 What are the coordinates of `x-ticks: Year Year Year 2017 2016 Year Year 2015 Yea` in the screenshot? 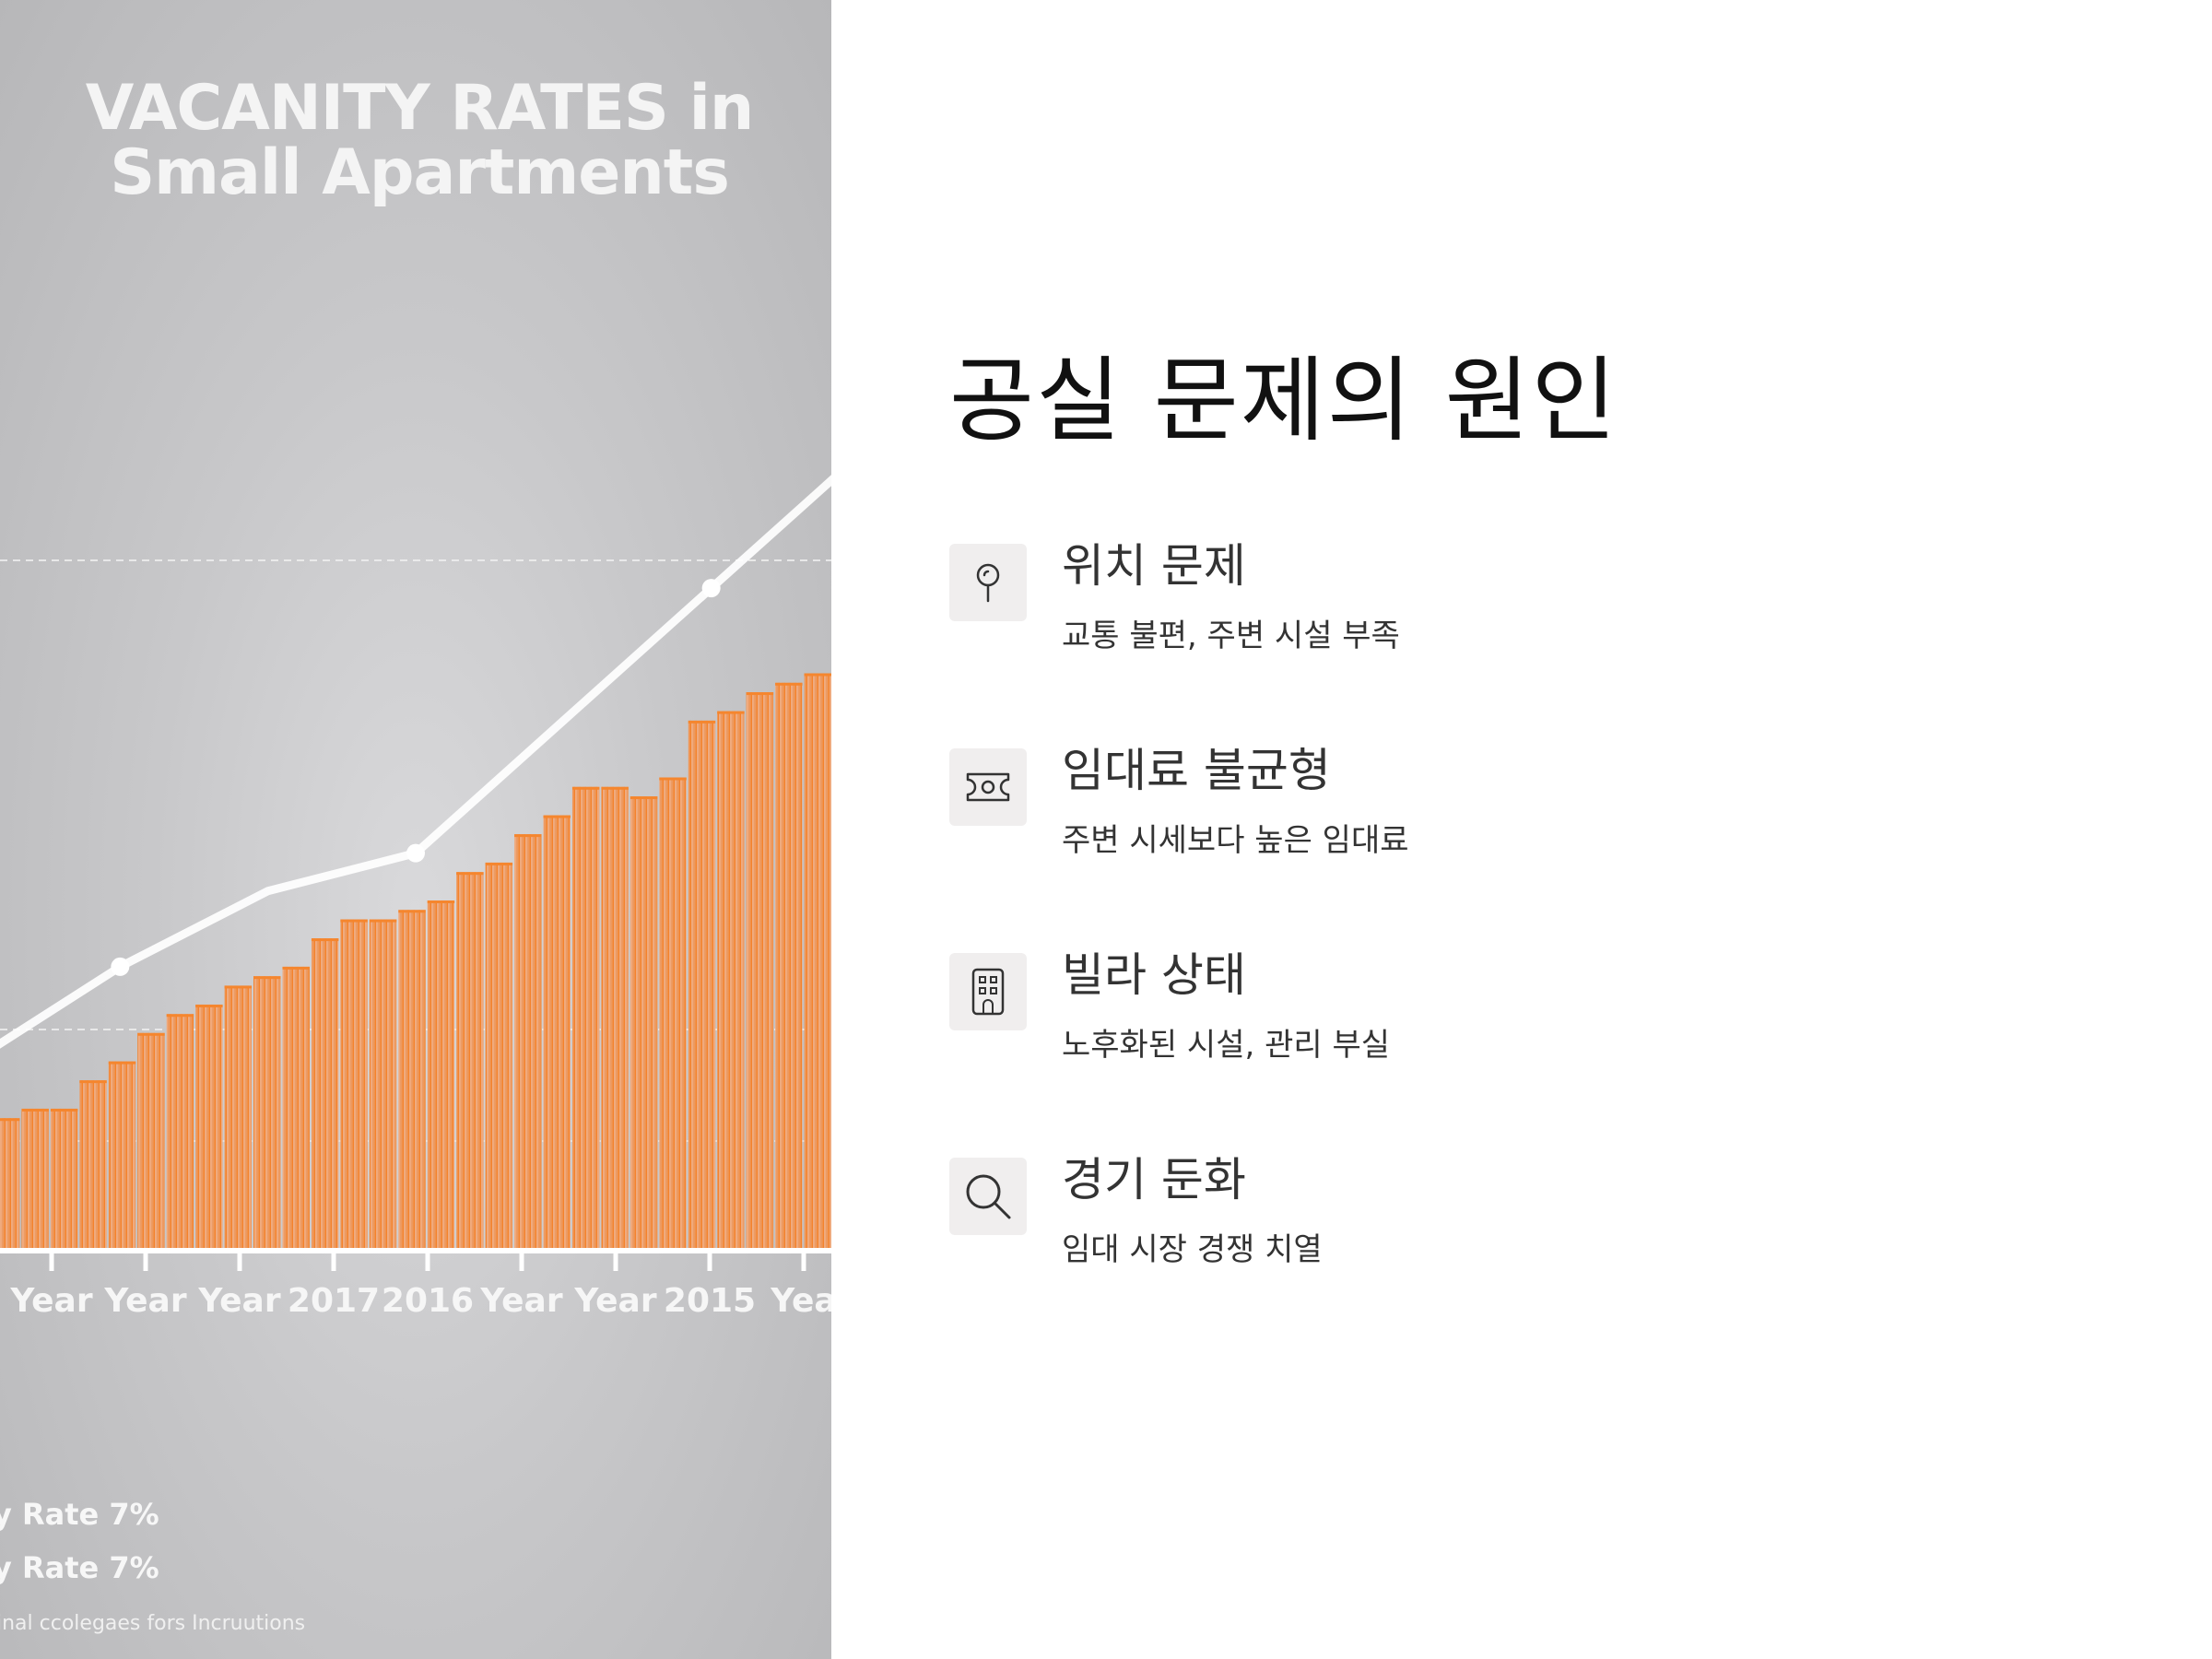 It's located at (420, 1285).